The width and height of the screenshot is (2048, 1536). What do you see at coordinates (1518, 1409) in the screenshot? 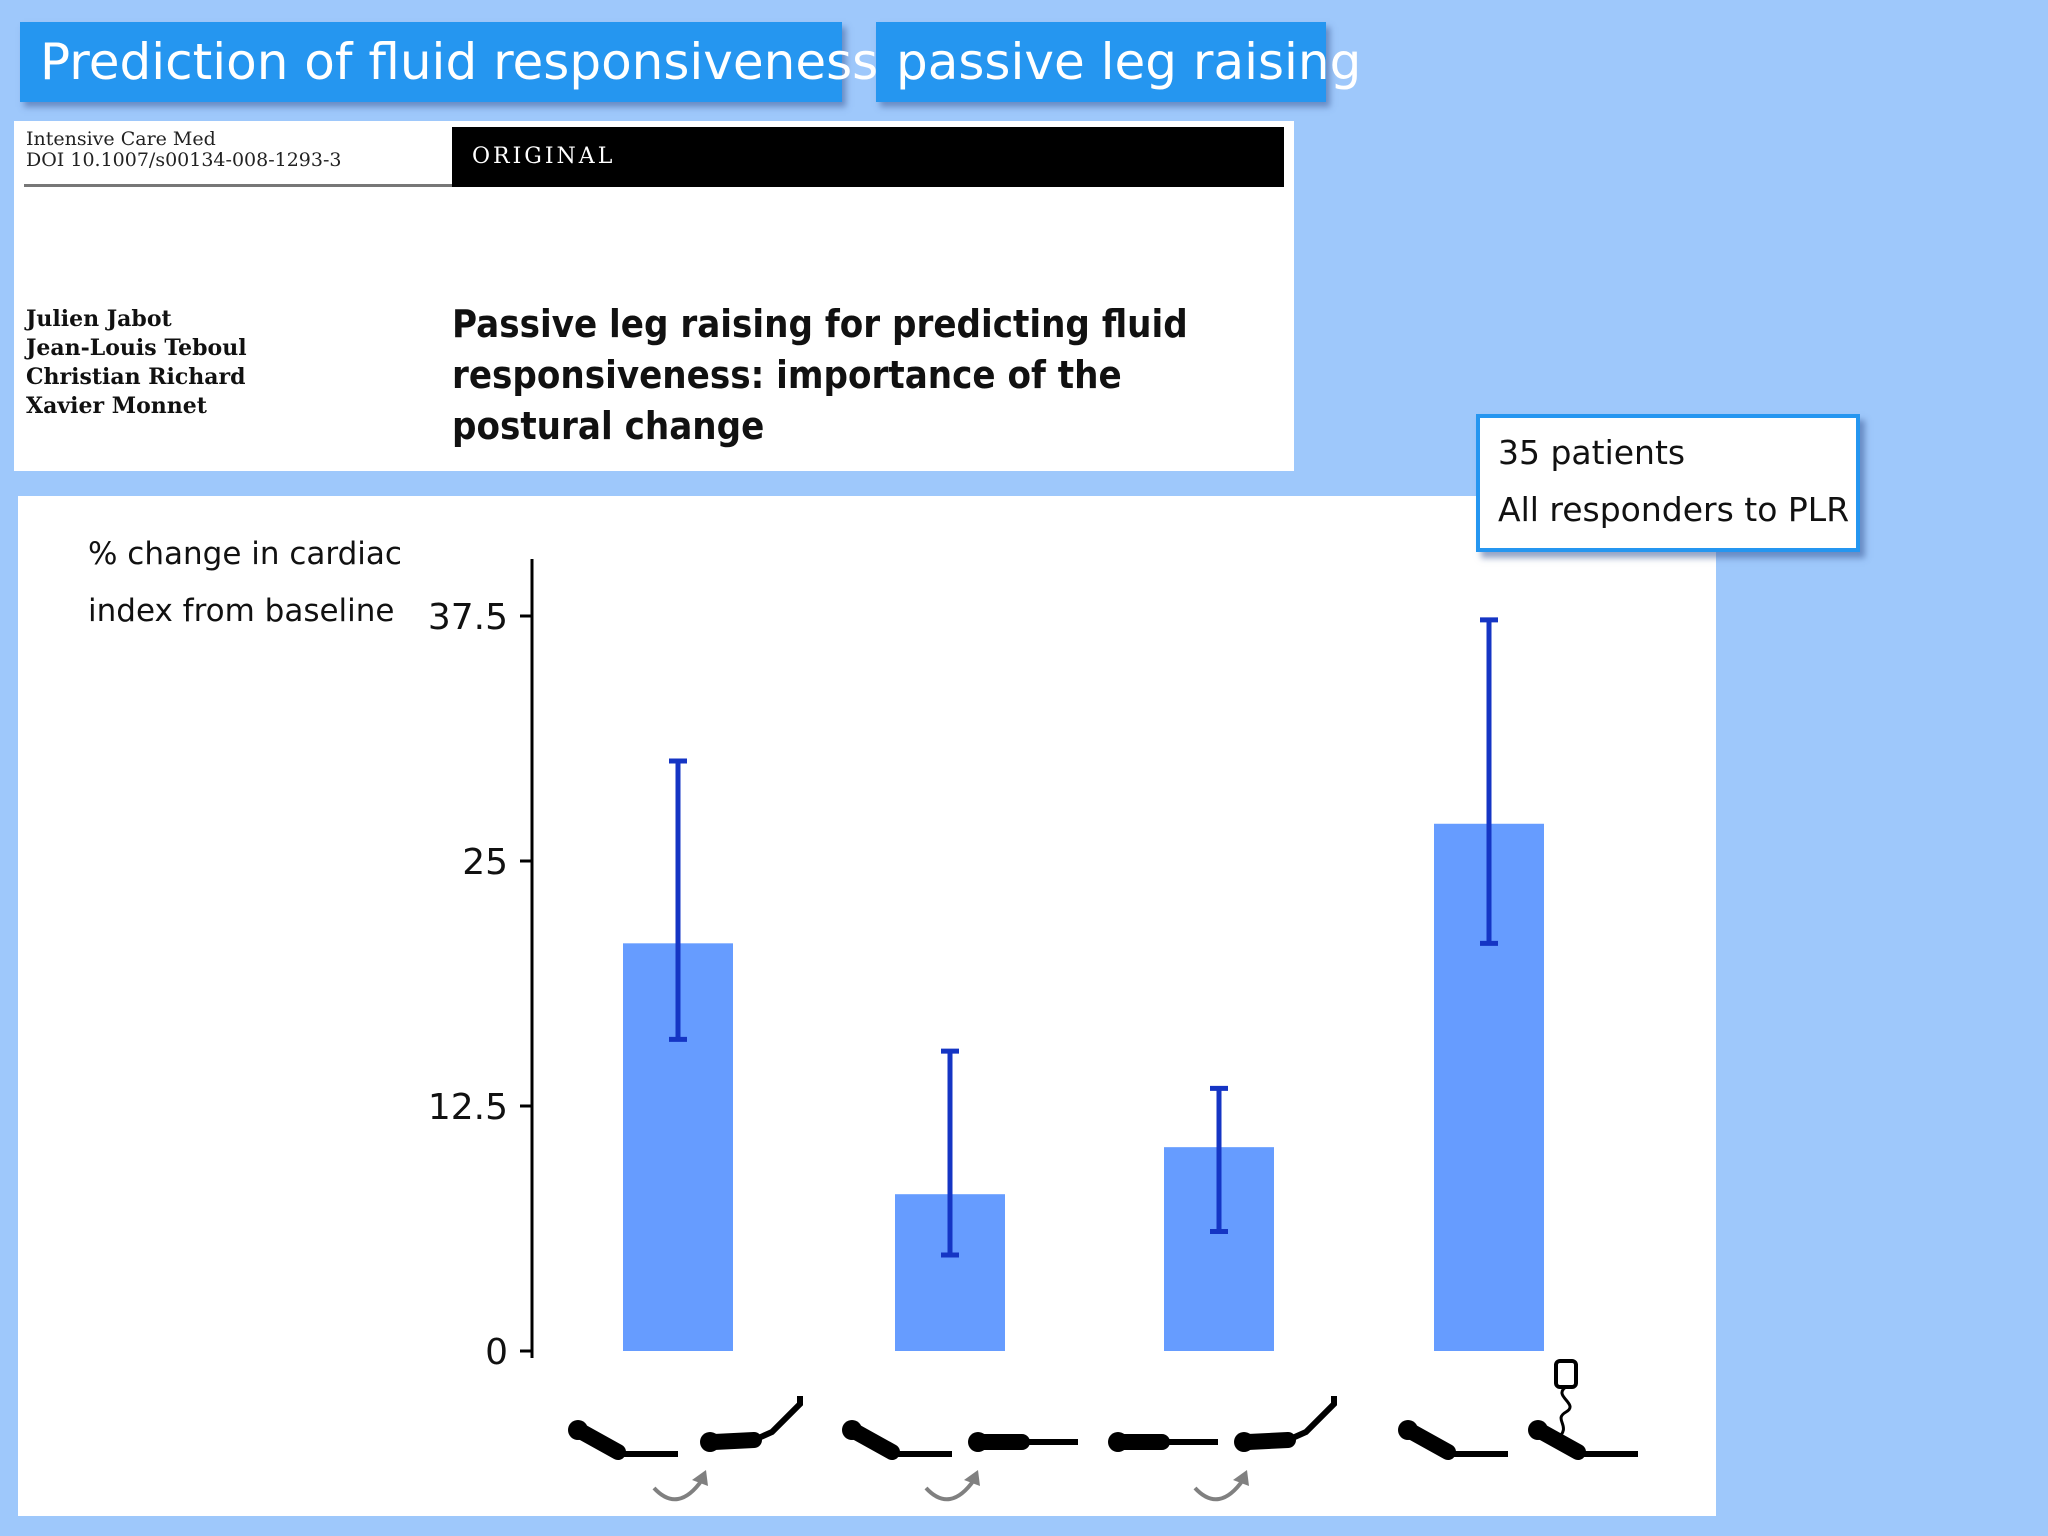
I see `fluid-infusion-icon` at bounding box center [1518, 1409].